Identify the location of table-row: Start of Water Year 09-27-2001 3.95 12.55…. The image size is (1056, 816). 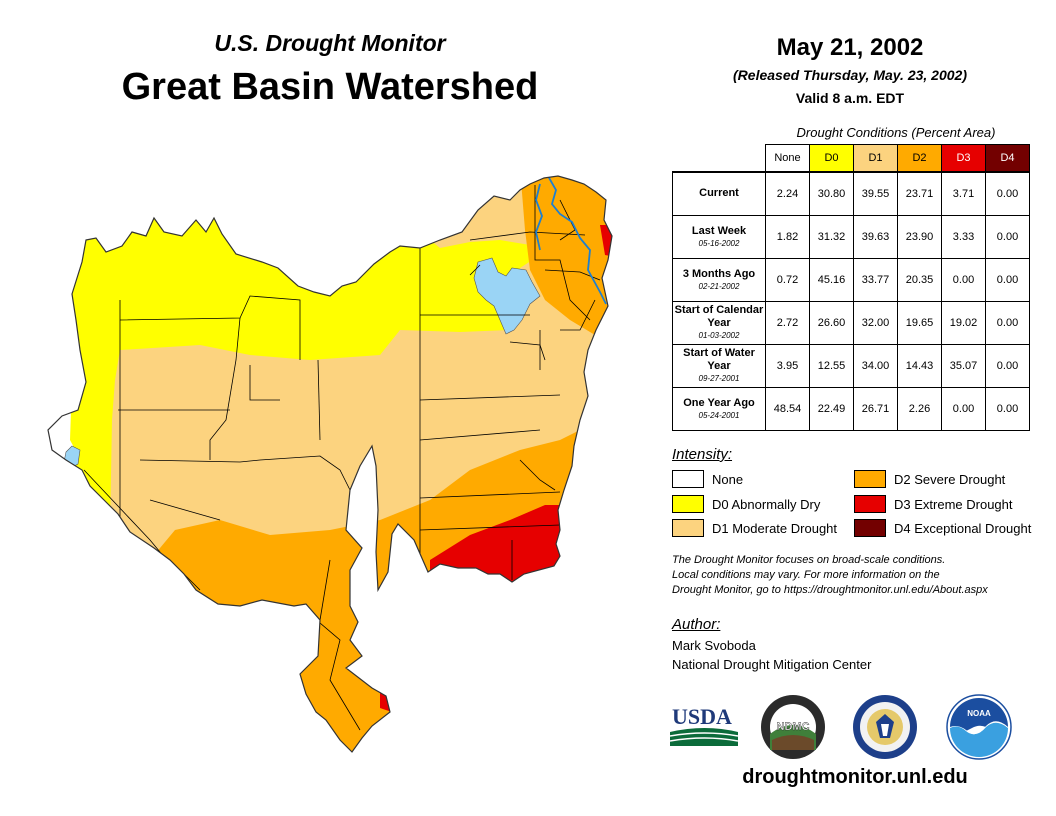
(851, 365).